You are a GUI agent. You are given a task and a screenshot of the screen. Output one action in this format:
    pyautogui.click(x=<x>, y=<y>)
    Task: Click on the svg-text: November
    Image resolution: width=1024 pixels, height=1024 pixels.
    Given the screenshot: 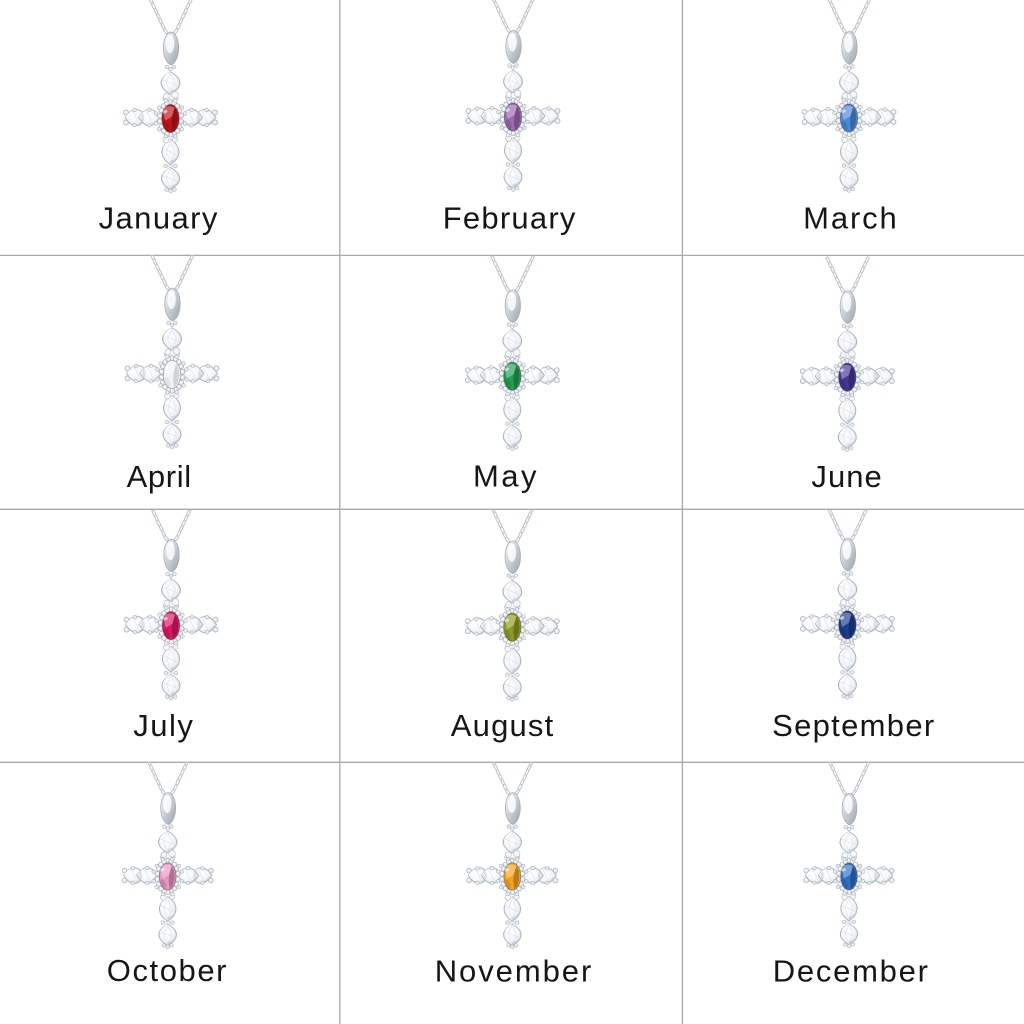 What is the action you would take?
    pyautogui.click(x=514, y=970)
    